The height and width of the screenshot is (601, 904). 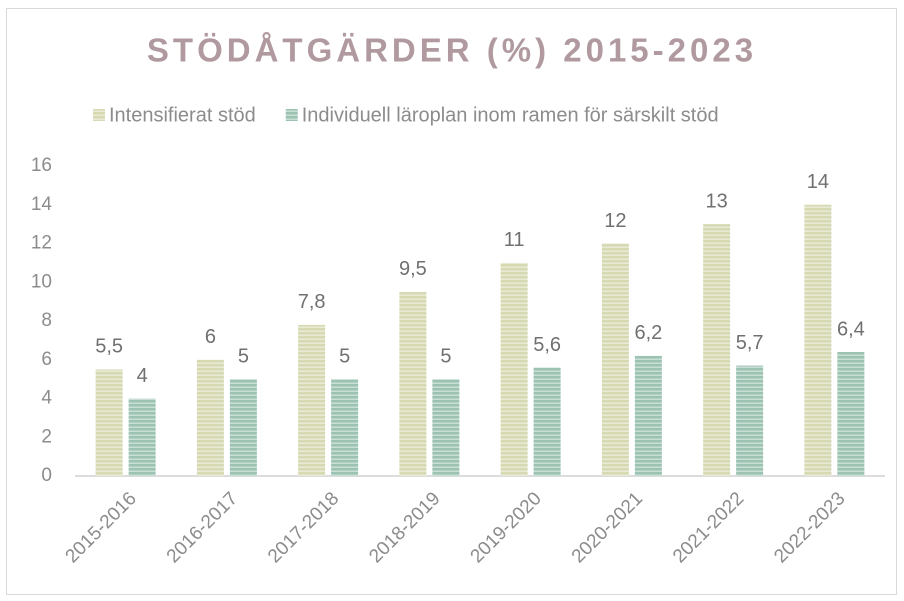 What do you see at coordinates (210, 337) in the screenshot?
I see `data-label: 6` at bounding box center [210, 337].